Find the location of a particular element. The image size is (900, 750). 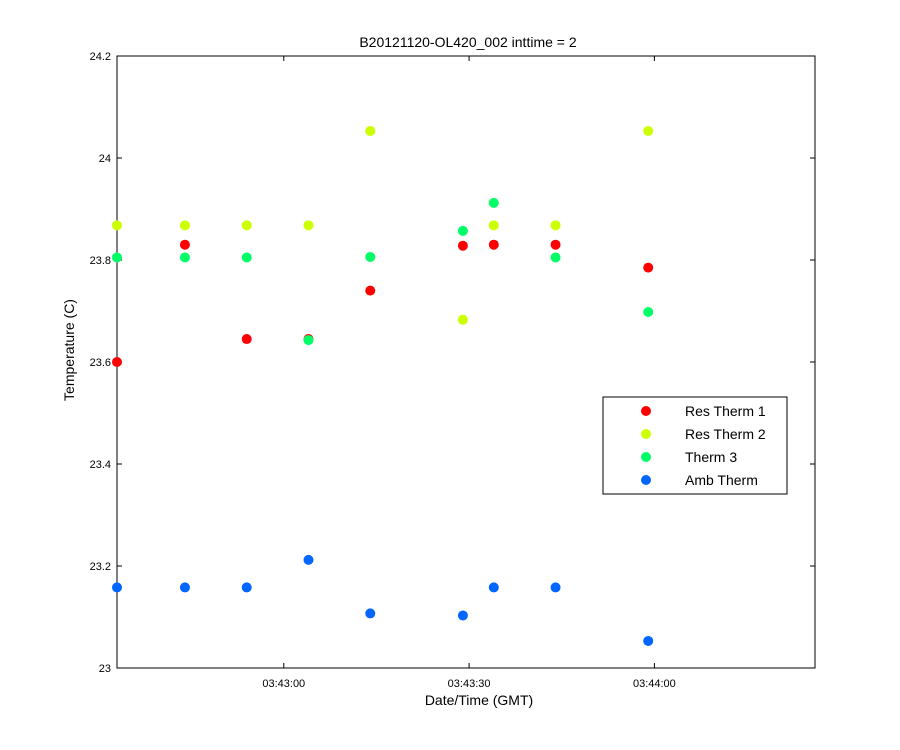

y-tick-label: 24.2 is located at coordinates (100, 57).